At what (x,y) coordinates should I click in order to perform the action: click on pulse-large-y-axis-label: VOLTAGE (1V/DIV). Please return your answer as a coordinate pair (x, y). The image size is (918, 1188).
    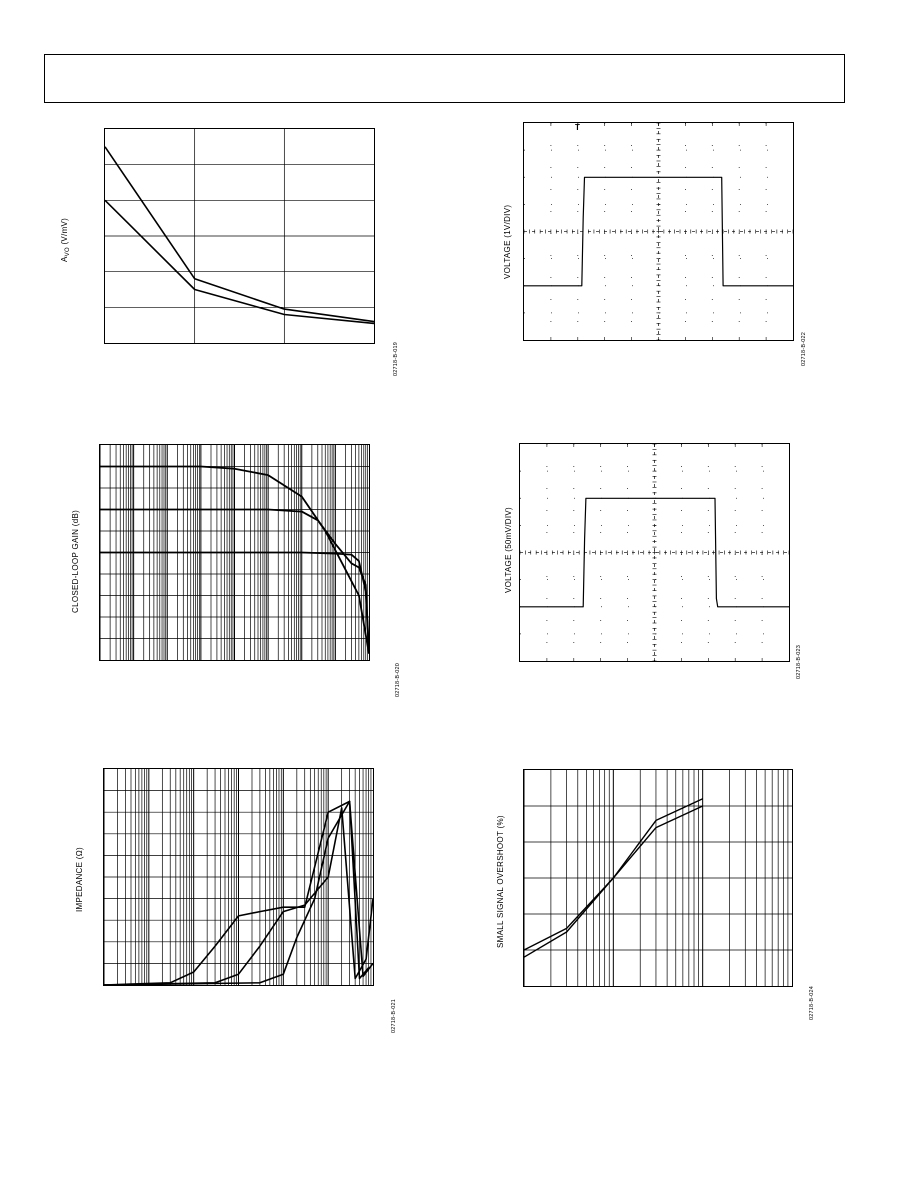
    Looking at the image, I should click on (507, 241).